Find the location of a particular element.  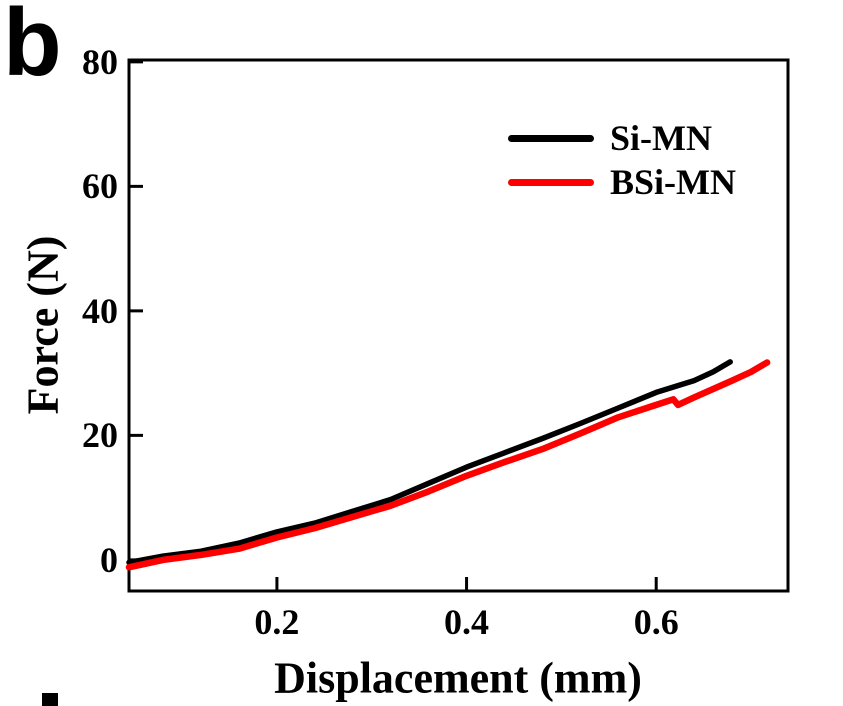

legend-row: Si-MN is located at coordinates (622, 138).